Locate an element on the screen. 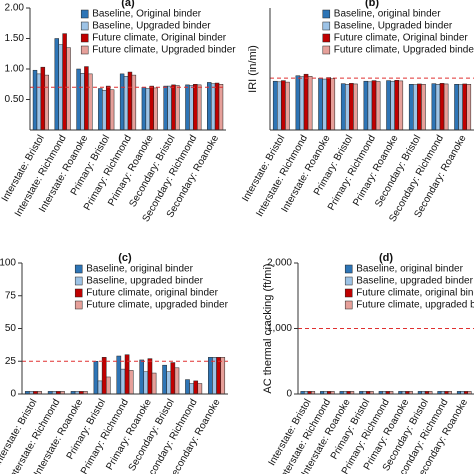 This screenshot has width=474, height=474. panel-title: (a) is located at coordinates (128, 4).